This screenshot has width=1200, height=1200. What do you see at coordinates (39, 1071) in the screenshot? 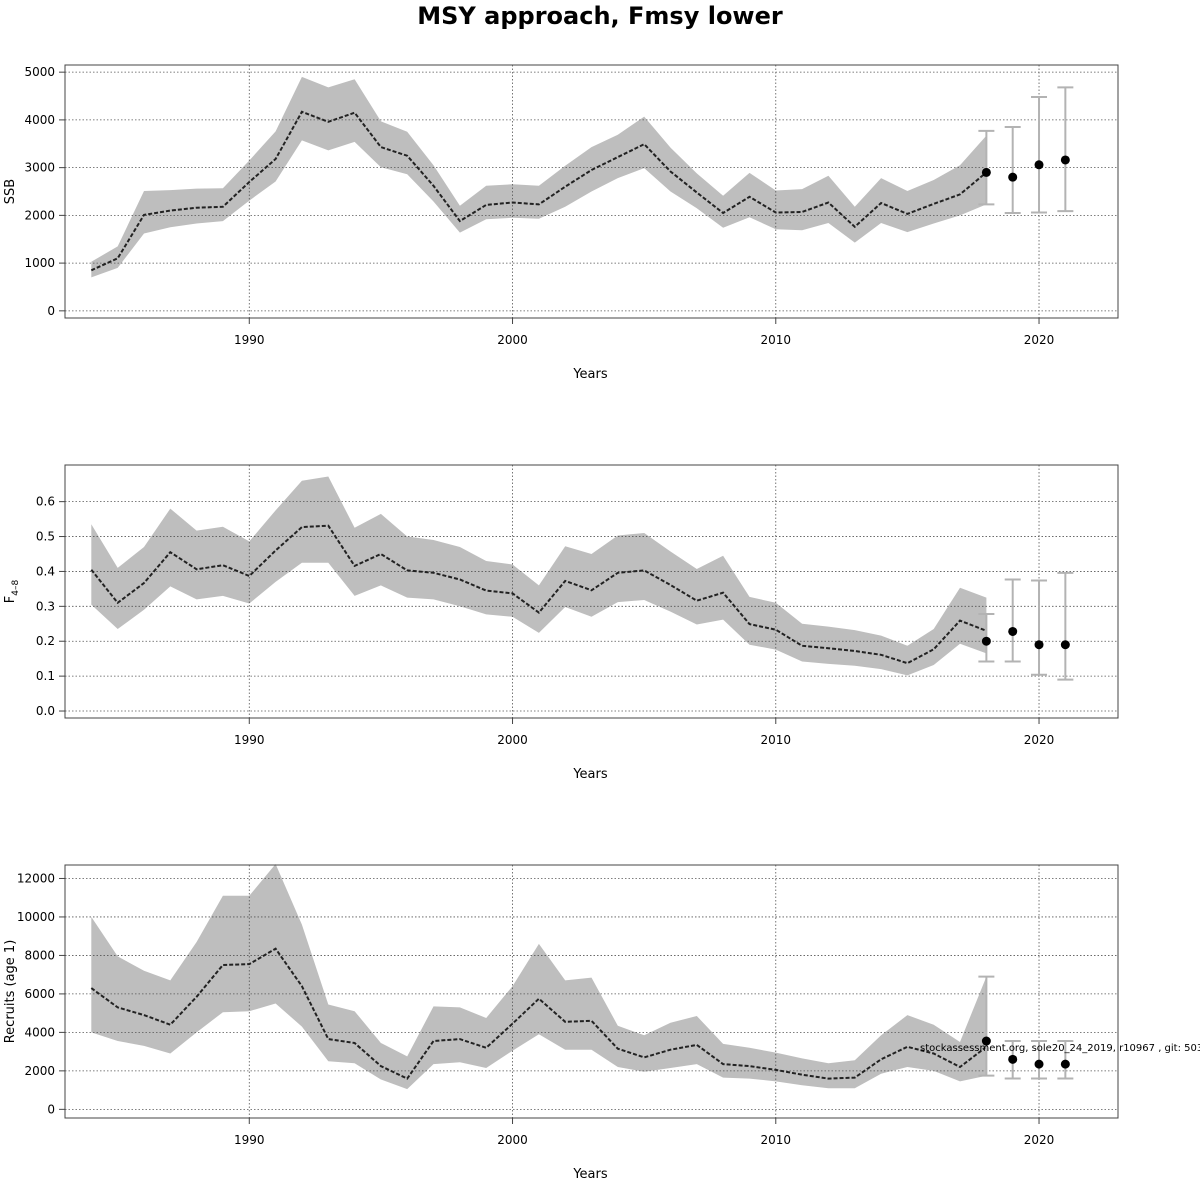
I see `recruits-ytick-label-2000: 2000` at bounding box center [39, 1071].